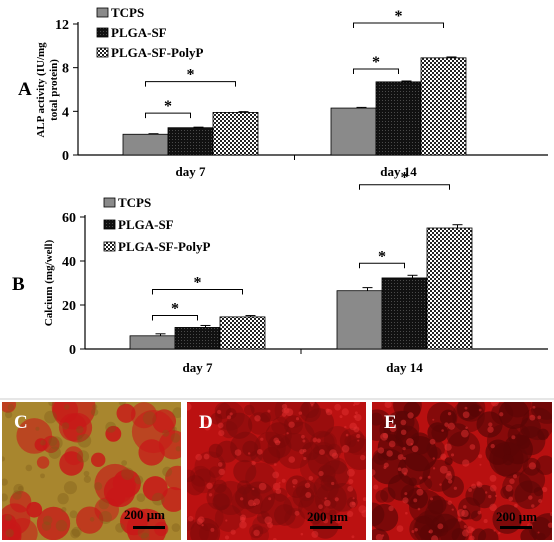 This screenshot has height=542, width=554. Describe the element at coordinates (49, 282) in the screenshot. I see `y-axis-label-line: Calcium (mg/well)` at that location.